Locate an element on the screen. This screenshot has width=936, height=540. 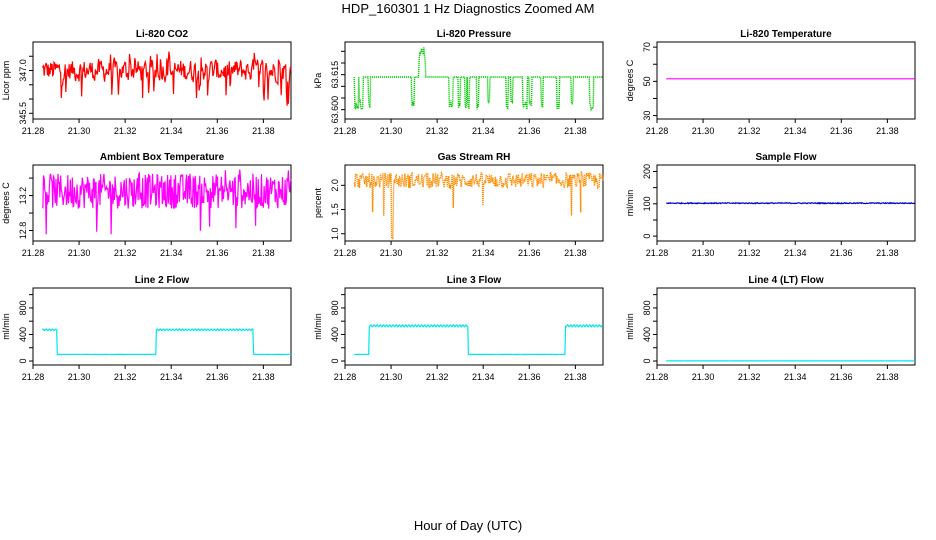
y-axis-label: kPa is located at coordinates (318, 81).